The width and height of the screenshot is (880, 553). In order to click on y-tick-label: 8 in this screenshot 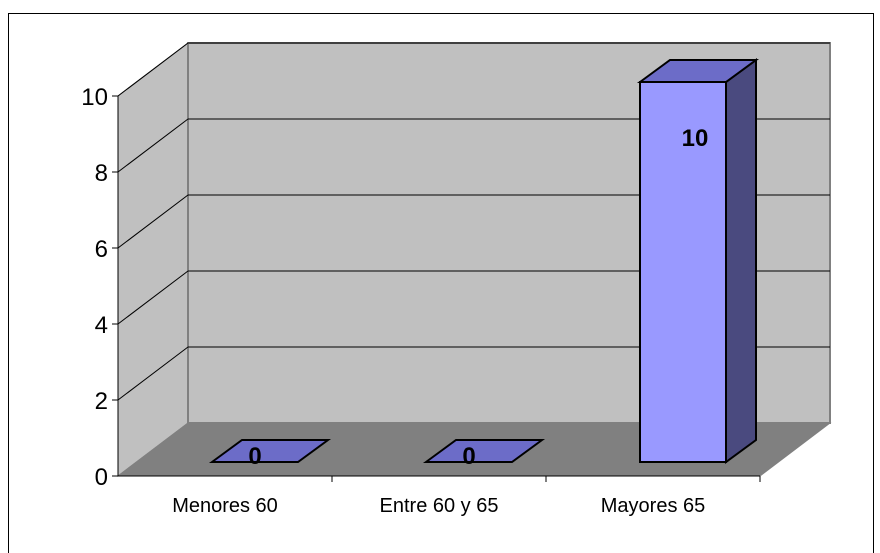, I will do `click(101, 173)`.